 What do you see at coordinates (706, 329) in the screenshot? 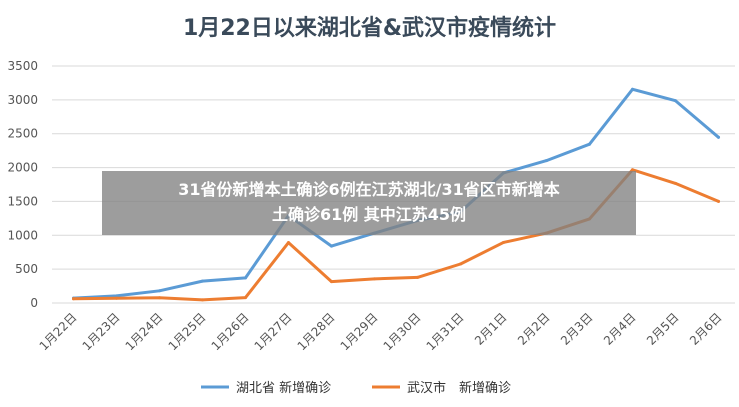
I see `x-tick-label: 2月6日` at bounding box center [706, 329].